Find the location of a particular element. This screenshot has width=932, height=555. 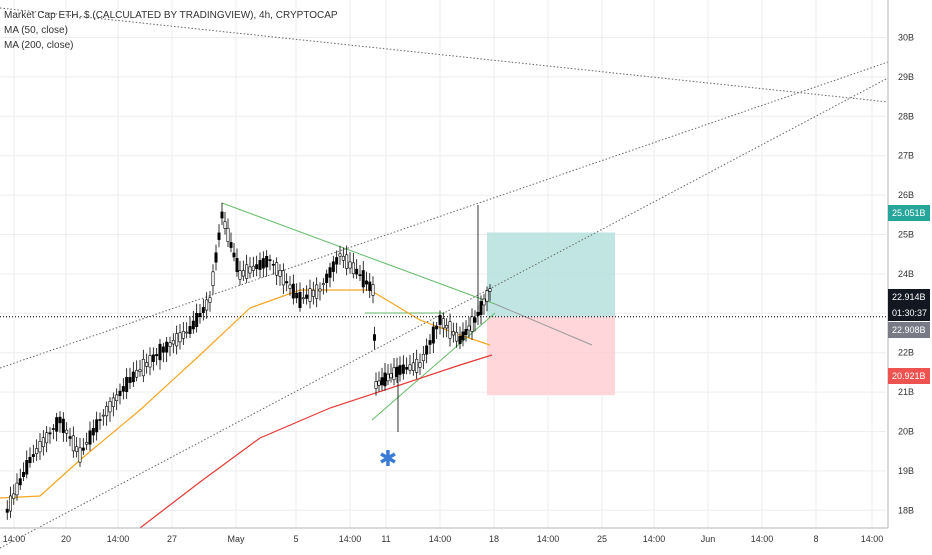

x-tick-label: 27 is located at coordinates (172, 539).